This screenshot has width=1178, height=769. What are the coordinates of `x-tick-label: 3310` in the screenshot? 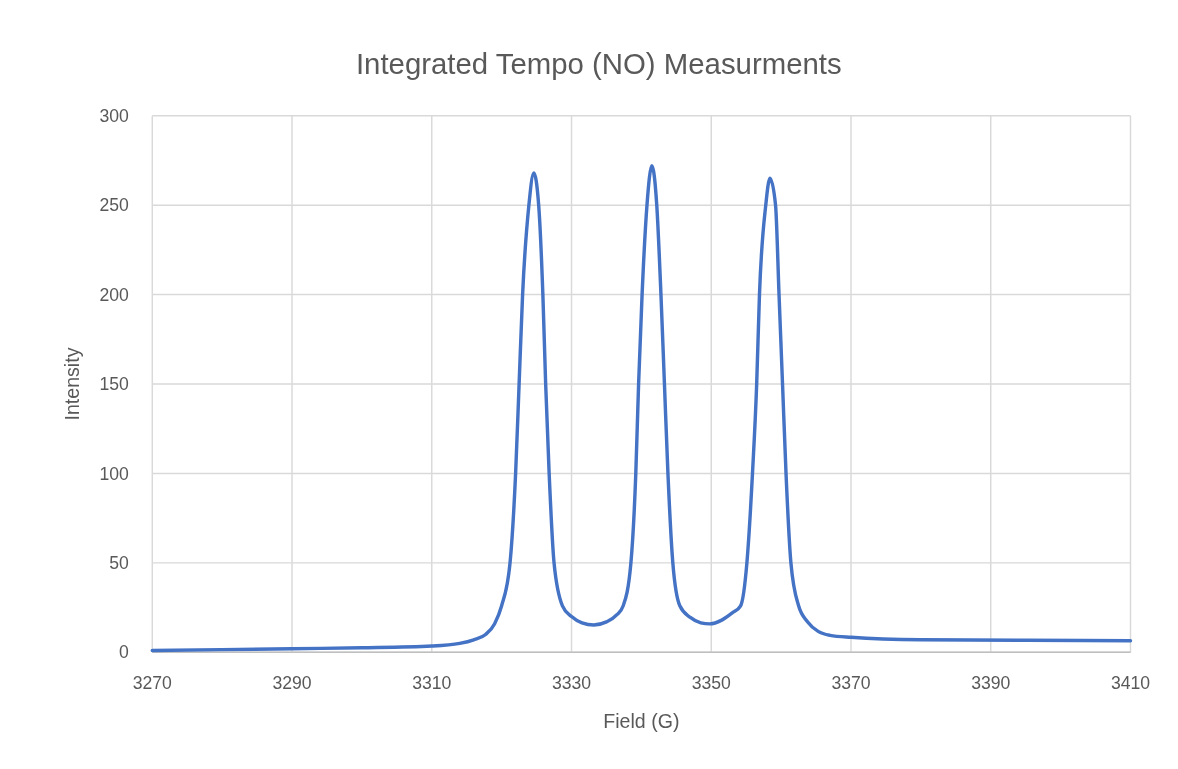 It's located at (432, 682).